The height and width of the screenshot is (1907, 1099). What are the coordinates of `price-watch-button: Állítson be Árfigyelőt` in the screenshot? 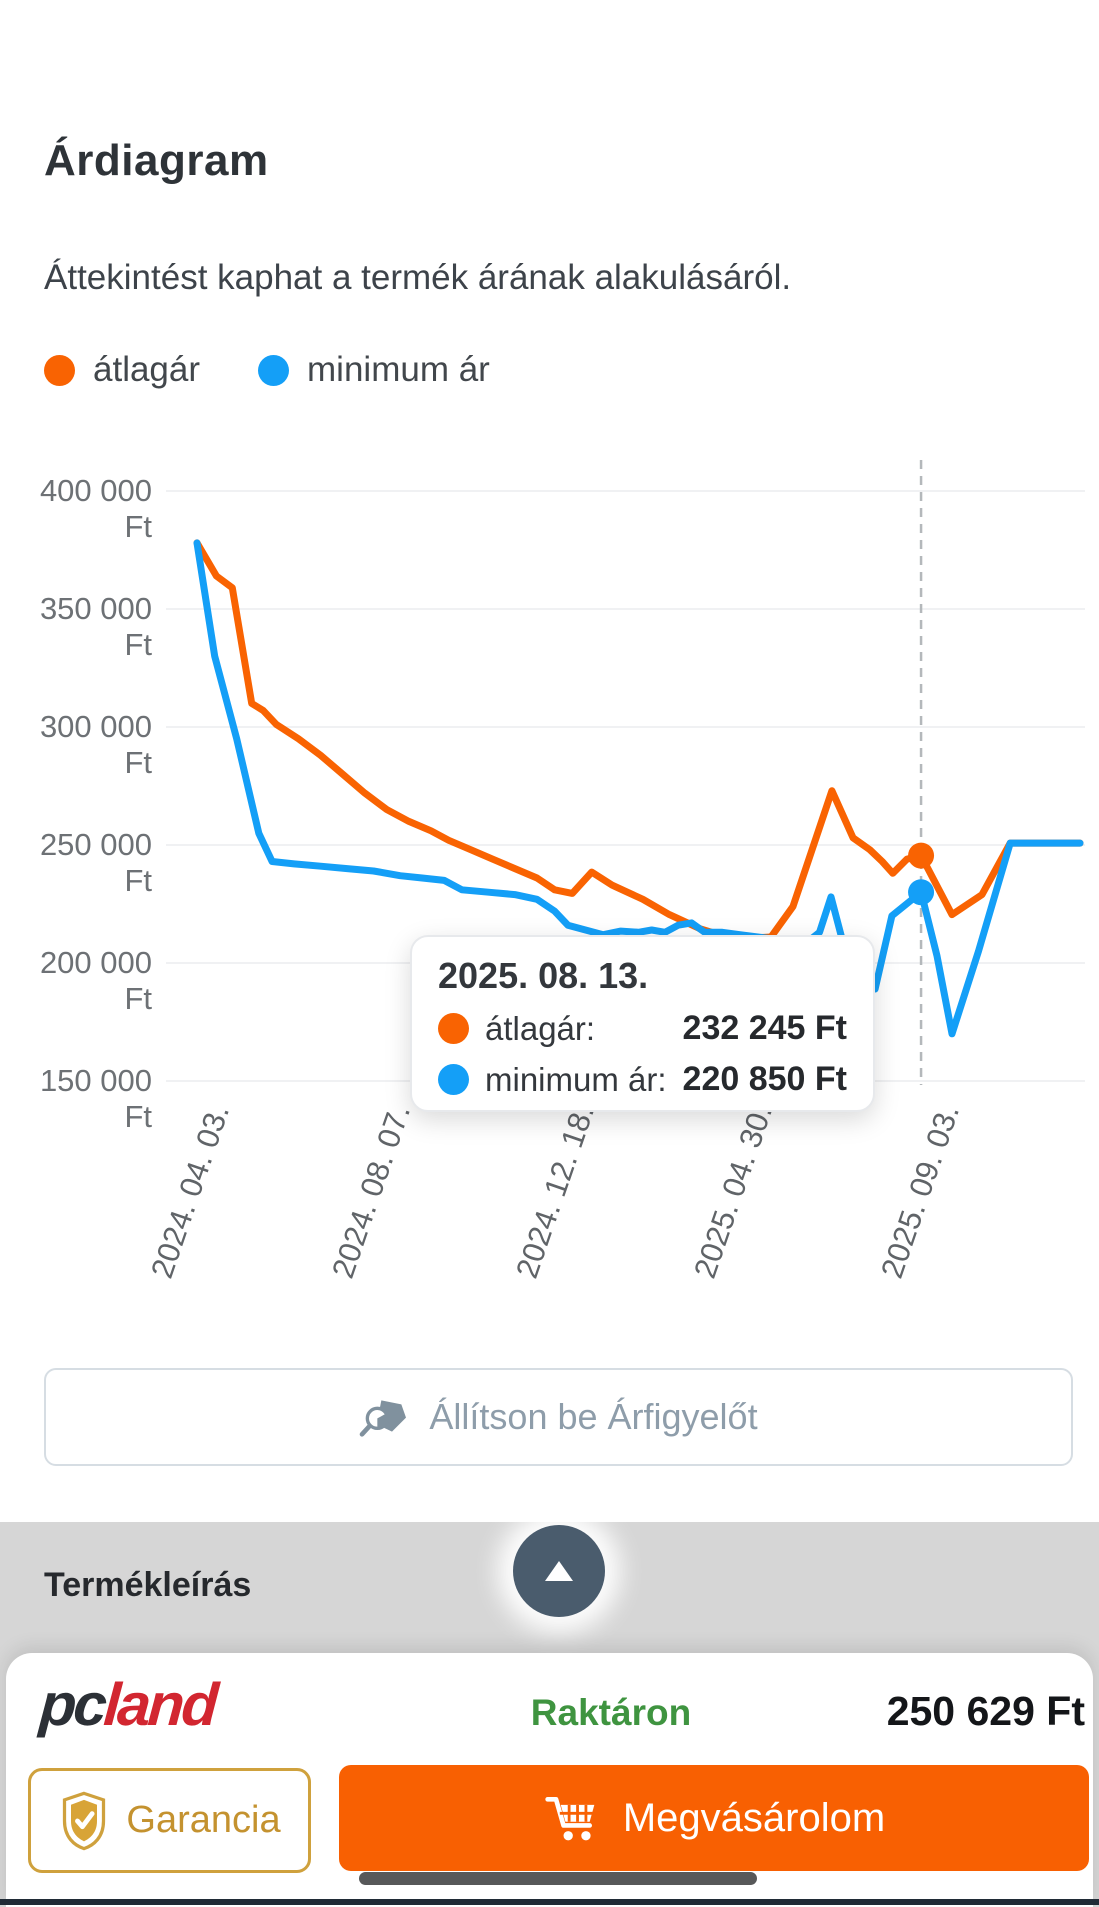 It's located at (558, 1417).